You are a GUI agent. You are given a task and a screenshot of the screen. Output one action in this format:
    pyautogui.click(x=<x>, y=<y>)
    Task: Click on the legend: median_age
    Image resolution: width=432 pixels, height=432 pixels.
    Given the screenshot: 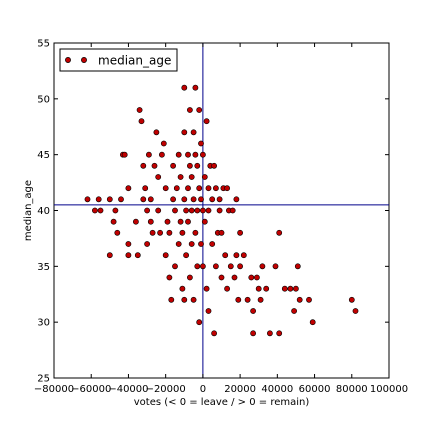 What is the action you would take?
    pyautogui.click(x=118, y=60)
    